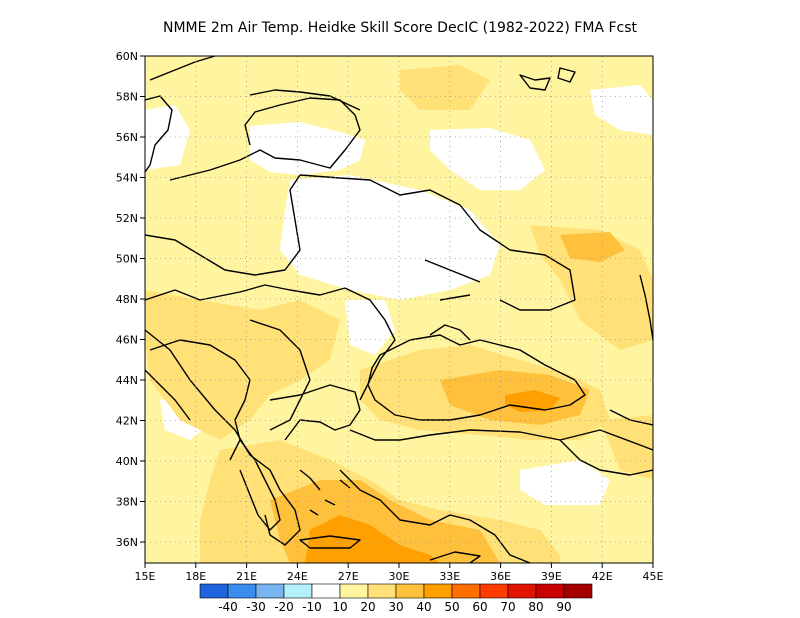  Describe the element at coordinates (127, 97) in the screenshot. I see `lat-label-58n: 58N` at that location.